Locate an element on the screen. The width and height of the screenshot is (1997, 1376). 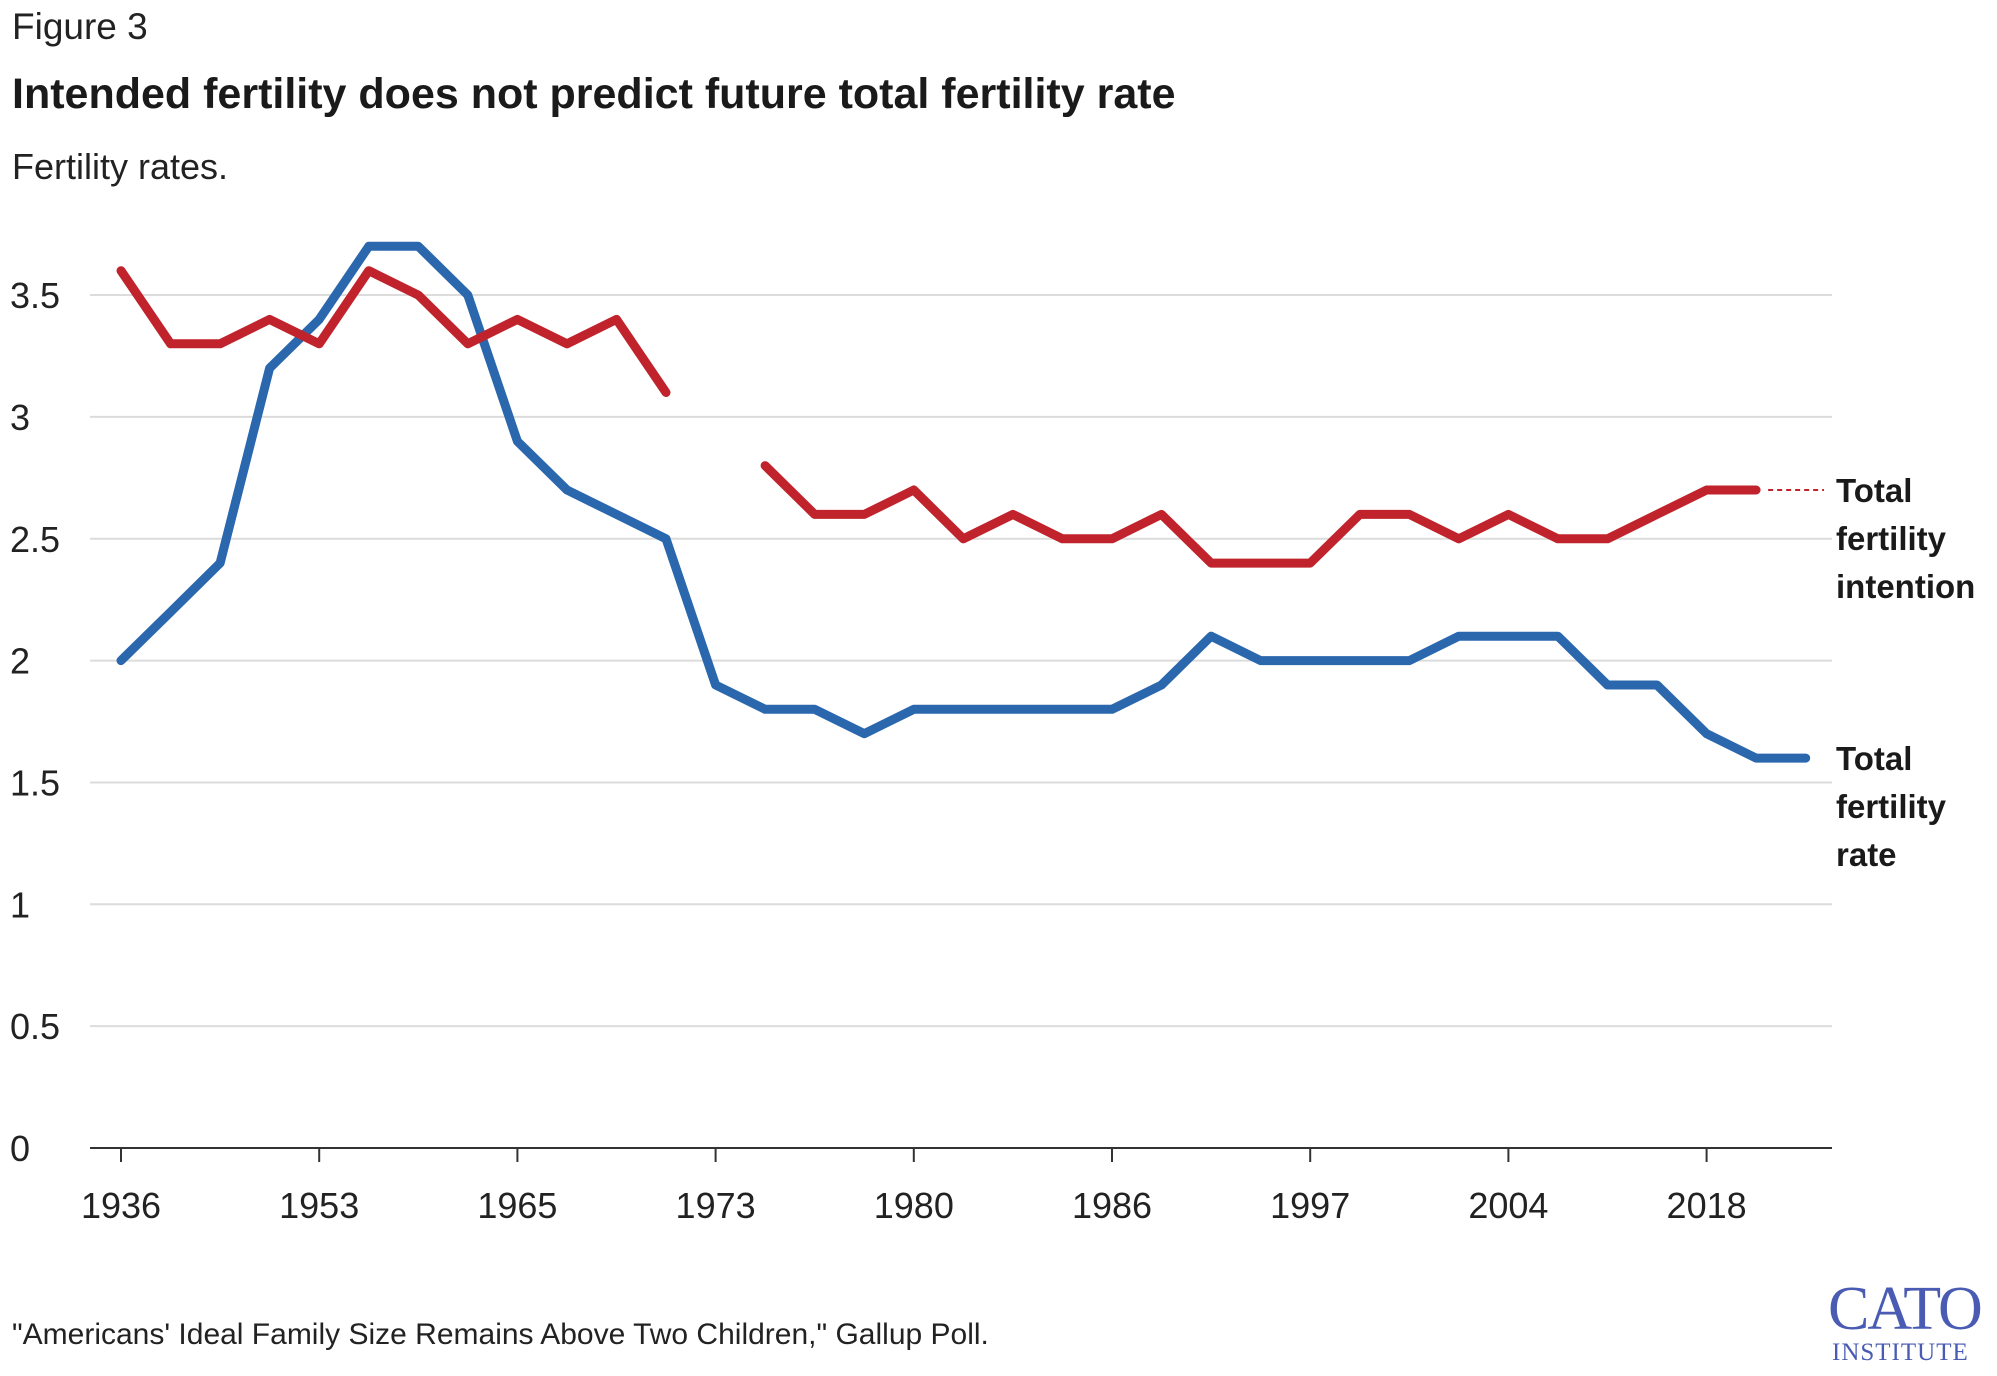
y-tick-label: 2 is located at coordinates (20, 661).